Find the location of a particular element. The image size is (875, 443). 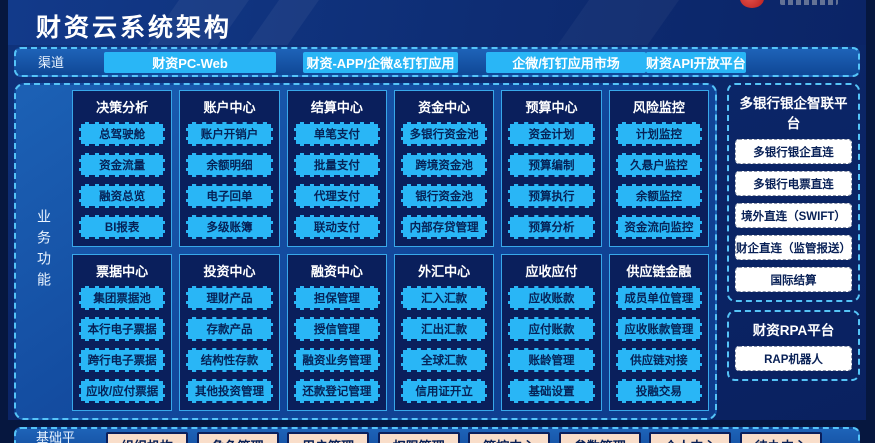

brand-logo-icon is located at coordinates (752, 4).